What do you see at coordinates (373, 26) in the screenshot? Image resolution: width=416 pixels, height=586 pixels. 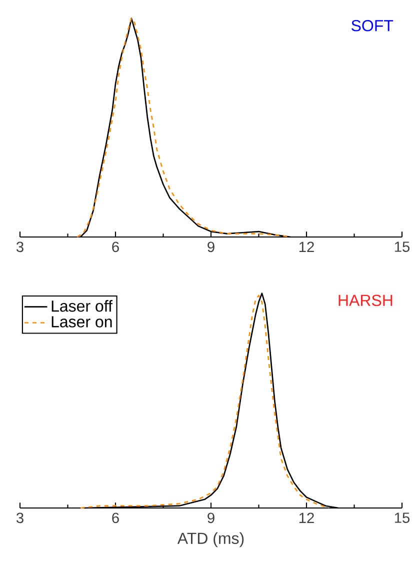 I see `chart-title: SOFT` at bounding box center [373, 26].